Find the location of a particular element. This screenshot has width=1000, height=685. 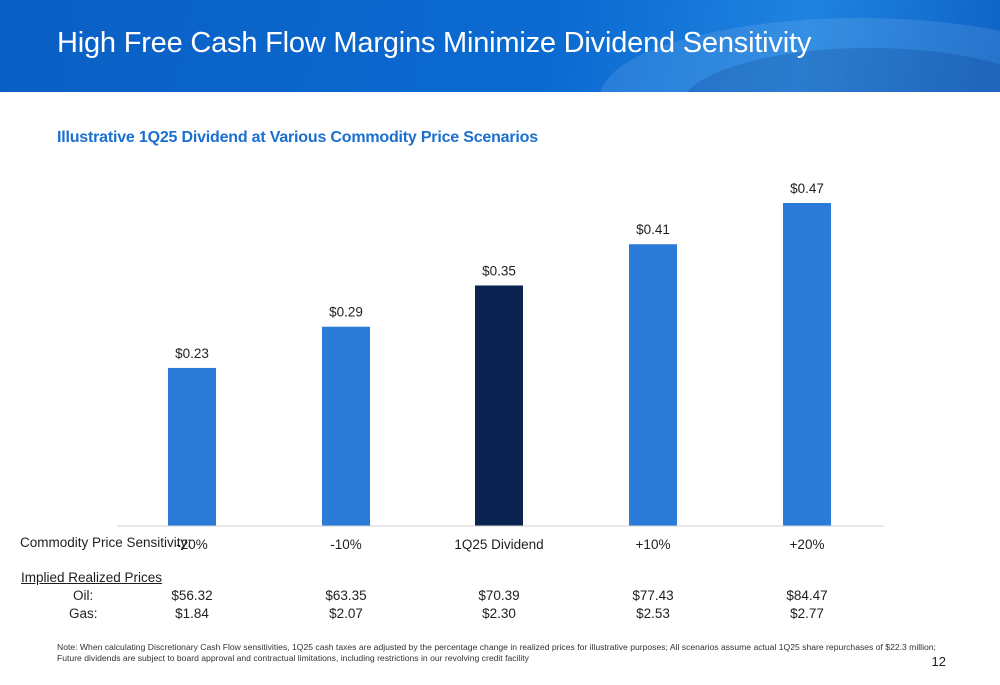

bar-value-label: $0.23 is located at coordinates (192, 353).